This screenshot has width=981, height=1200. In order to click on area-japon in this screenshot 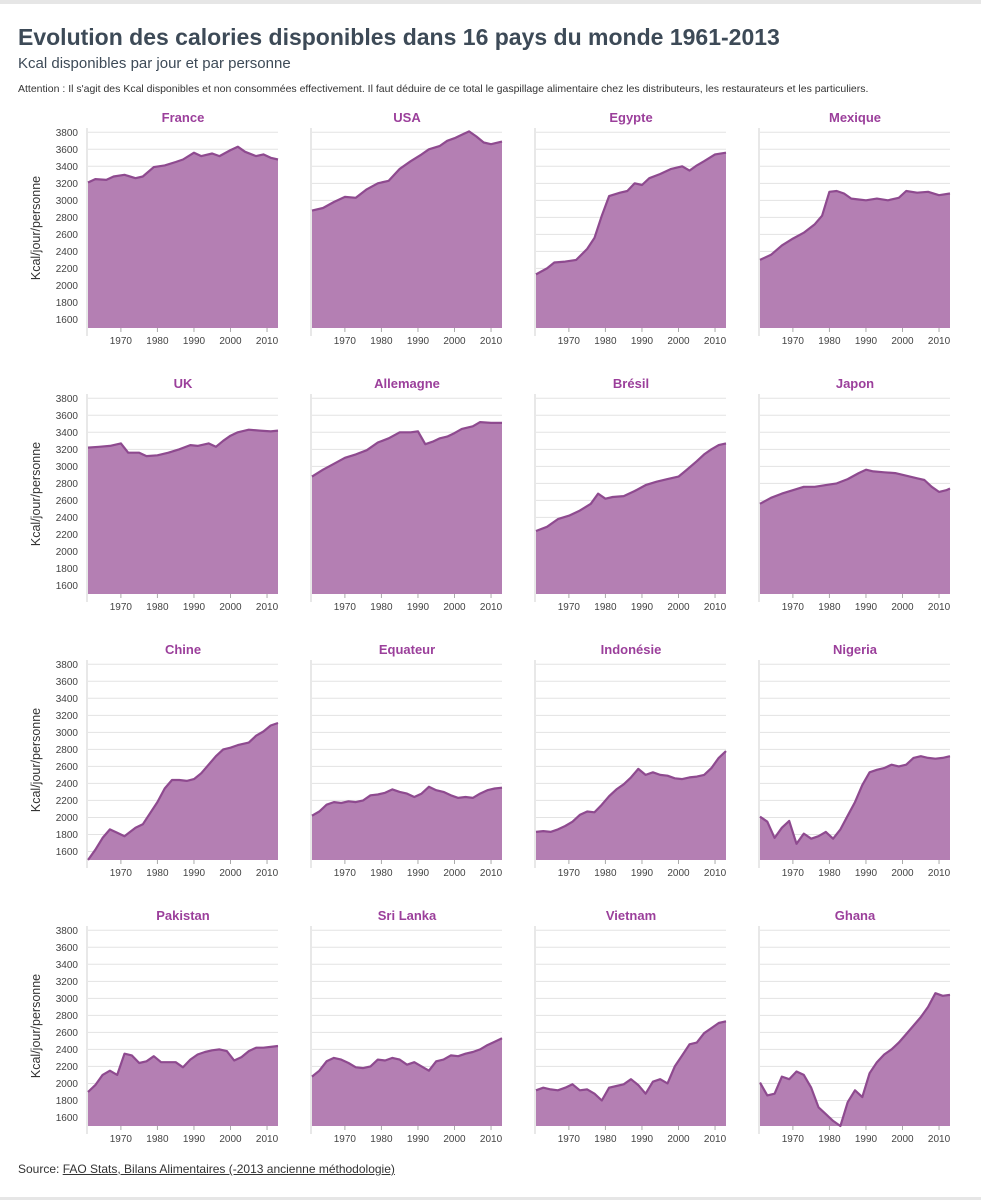, I will do `click(855, 531)`.